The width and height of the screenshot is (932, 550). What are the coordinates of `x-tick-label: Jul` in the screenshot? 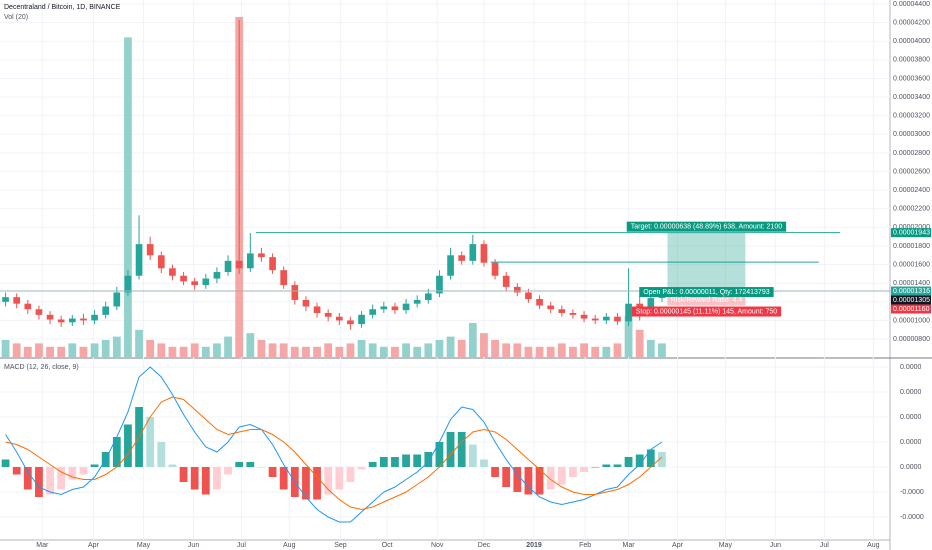 It's located at (824, 545).